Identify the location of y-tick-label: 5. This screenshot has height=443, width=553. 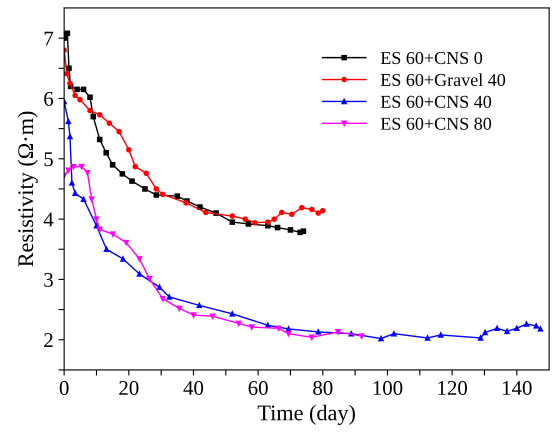
(48, 159).